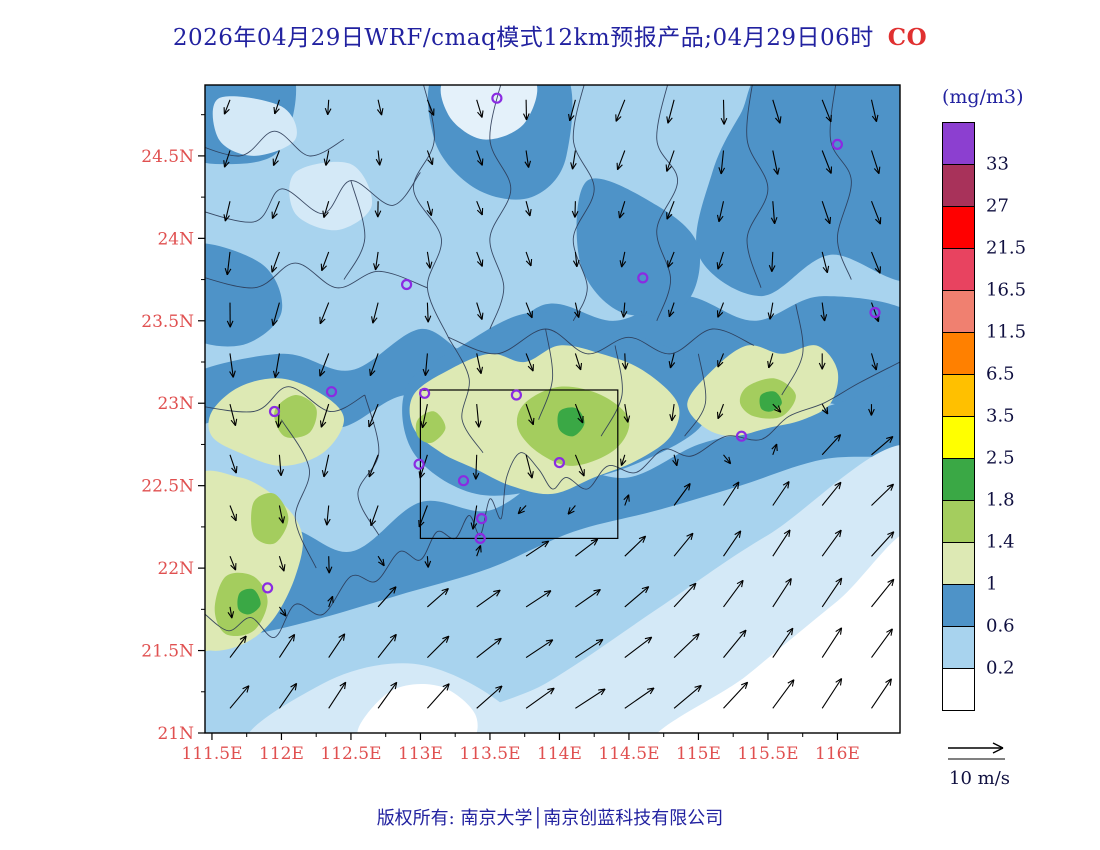 Image resolution: width=1100 pixels, height=850 pixels. What do you see at coordinates (997, 164) in the screenshot?
I see `colorbar-label: 33` at bounding box center [997, 164].